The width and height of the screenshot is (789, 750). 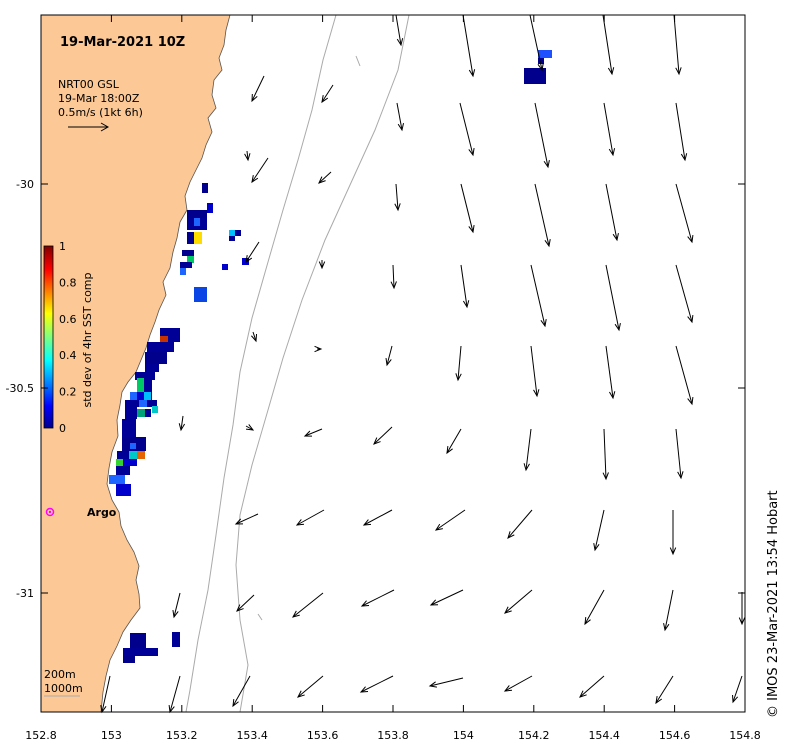 I want to click on x-tick-label: 154.2, so click(x=534, y=735).